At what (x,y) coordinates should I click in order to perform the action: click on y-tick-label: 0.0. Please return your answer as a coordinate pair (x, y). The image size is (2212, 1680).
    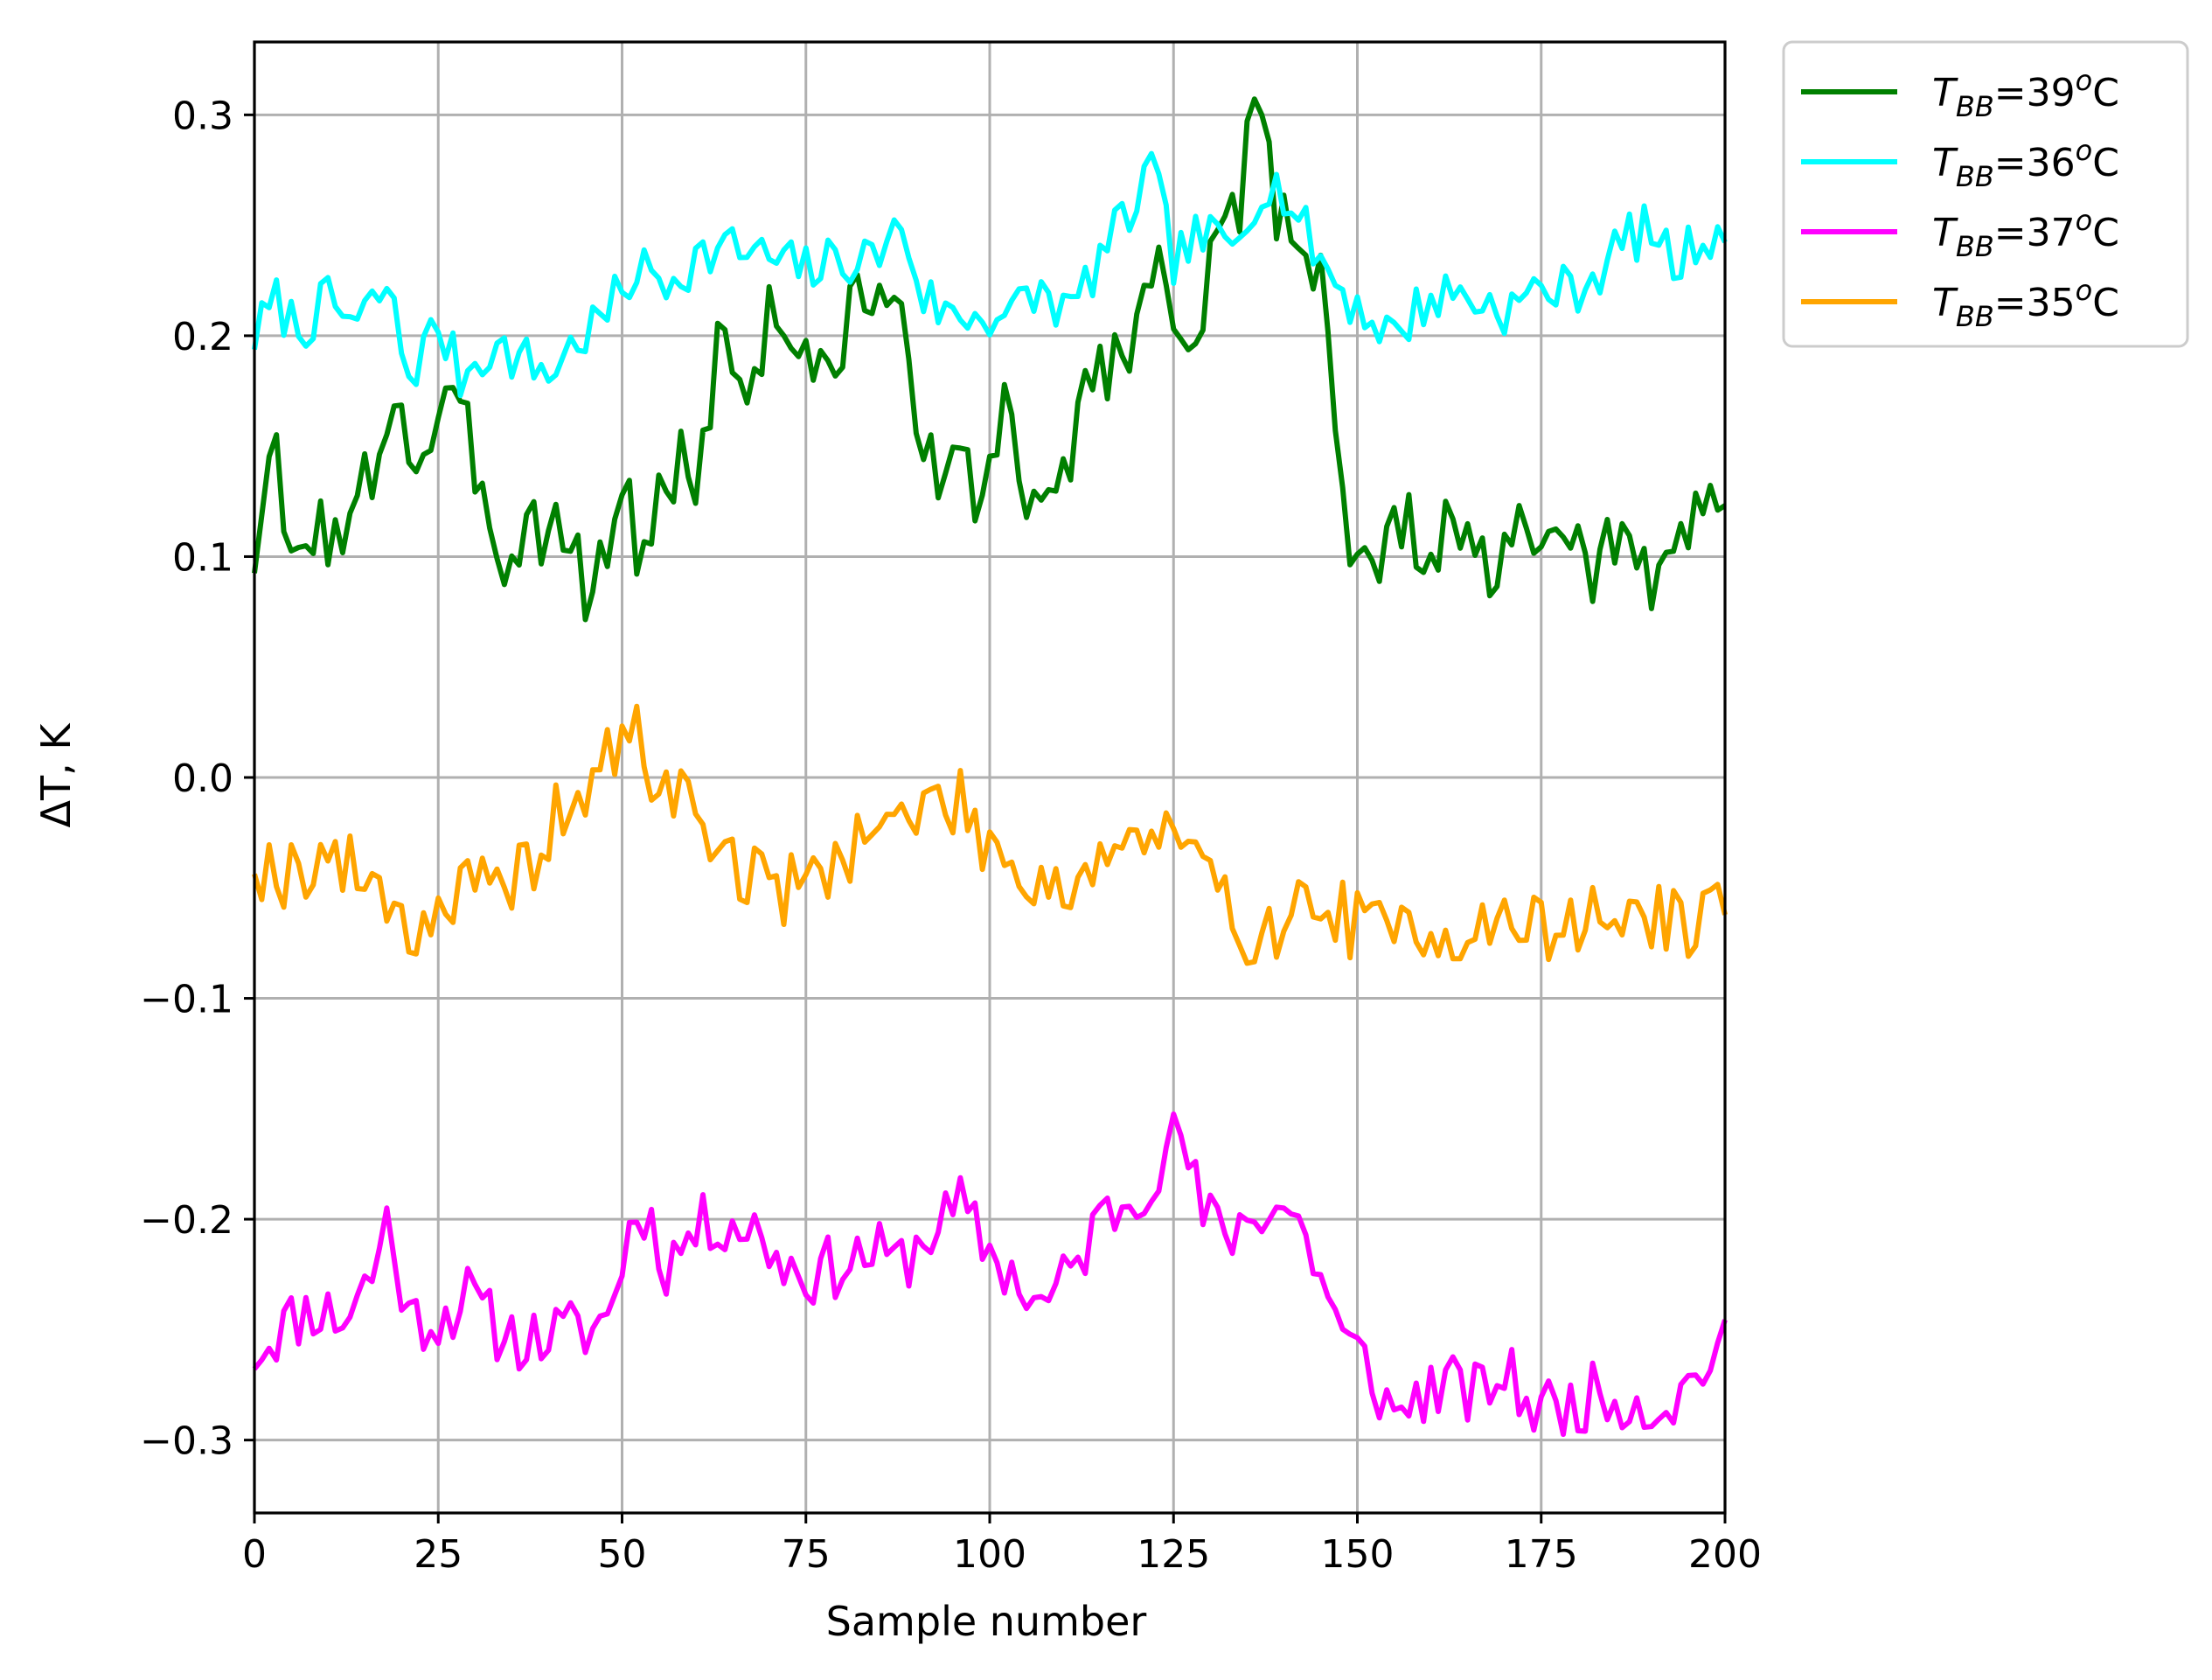
    Looking at the image, I should click on (202, 778).